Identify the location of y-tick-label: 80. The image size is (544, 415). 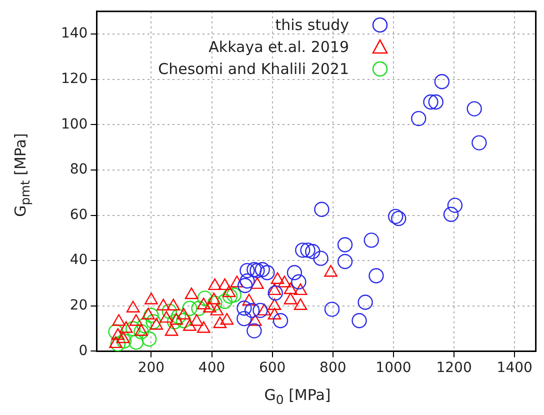
(79, 170).